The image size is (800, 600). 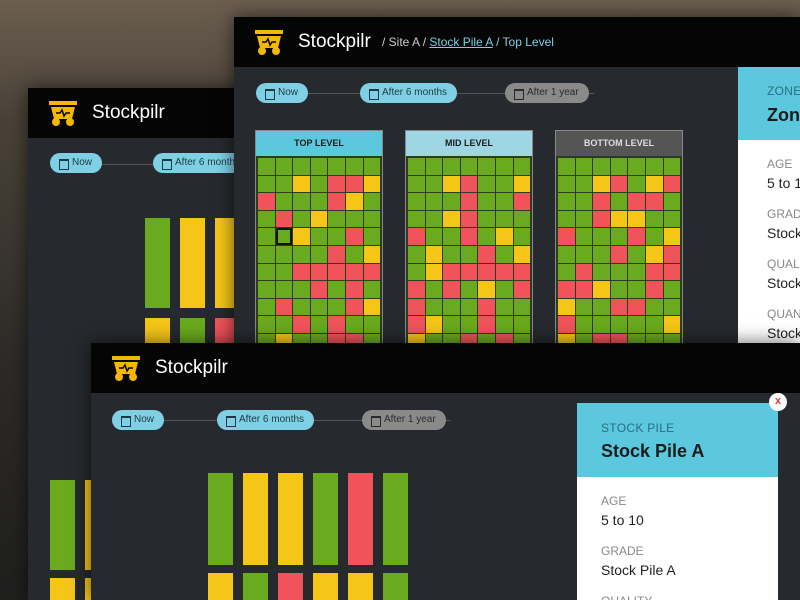 I want to click on level-header: MID LEVEL, so click(x=469, y=143).